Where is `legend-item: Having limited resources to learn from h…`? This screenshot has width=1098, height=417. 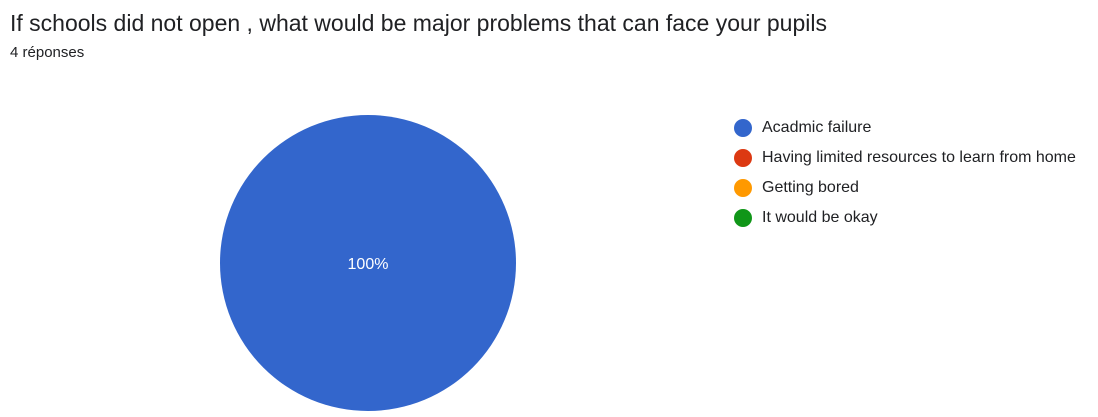 legend-item: Having limited resources to learn from h… is located at coordinates (912, 158).